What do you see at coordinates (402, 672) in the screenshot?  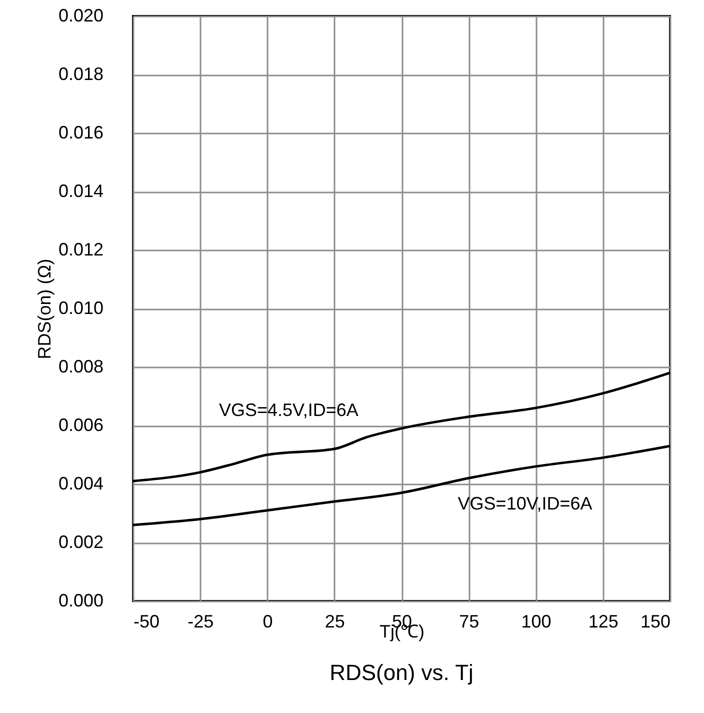 I see `text: RDS(on) vs. Tj` at bounding box center [402, 672].